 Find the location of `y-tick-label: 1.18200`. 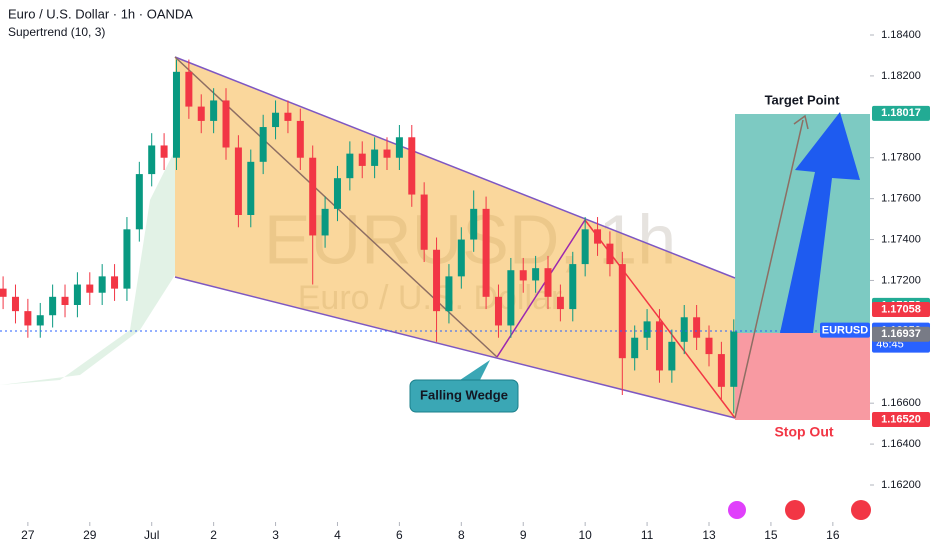

y-tick-label: 1.18200 is located at coordinates (901, 76).